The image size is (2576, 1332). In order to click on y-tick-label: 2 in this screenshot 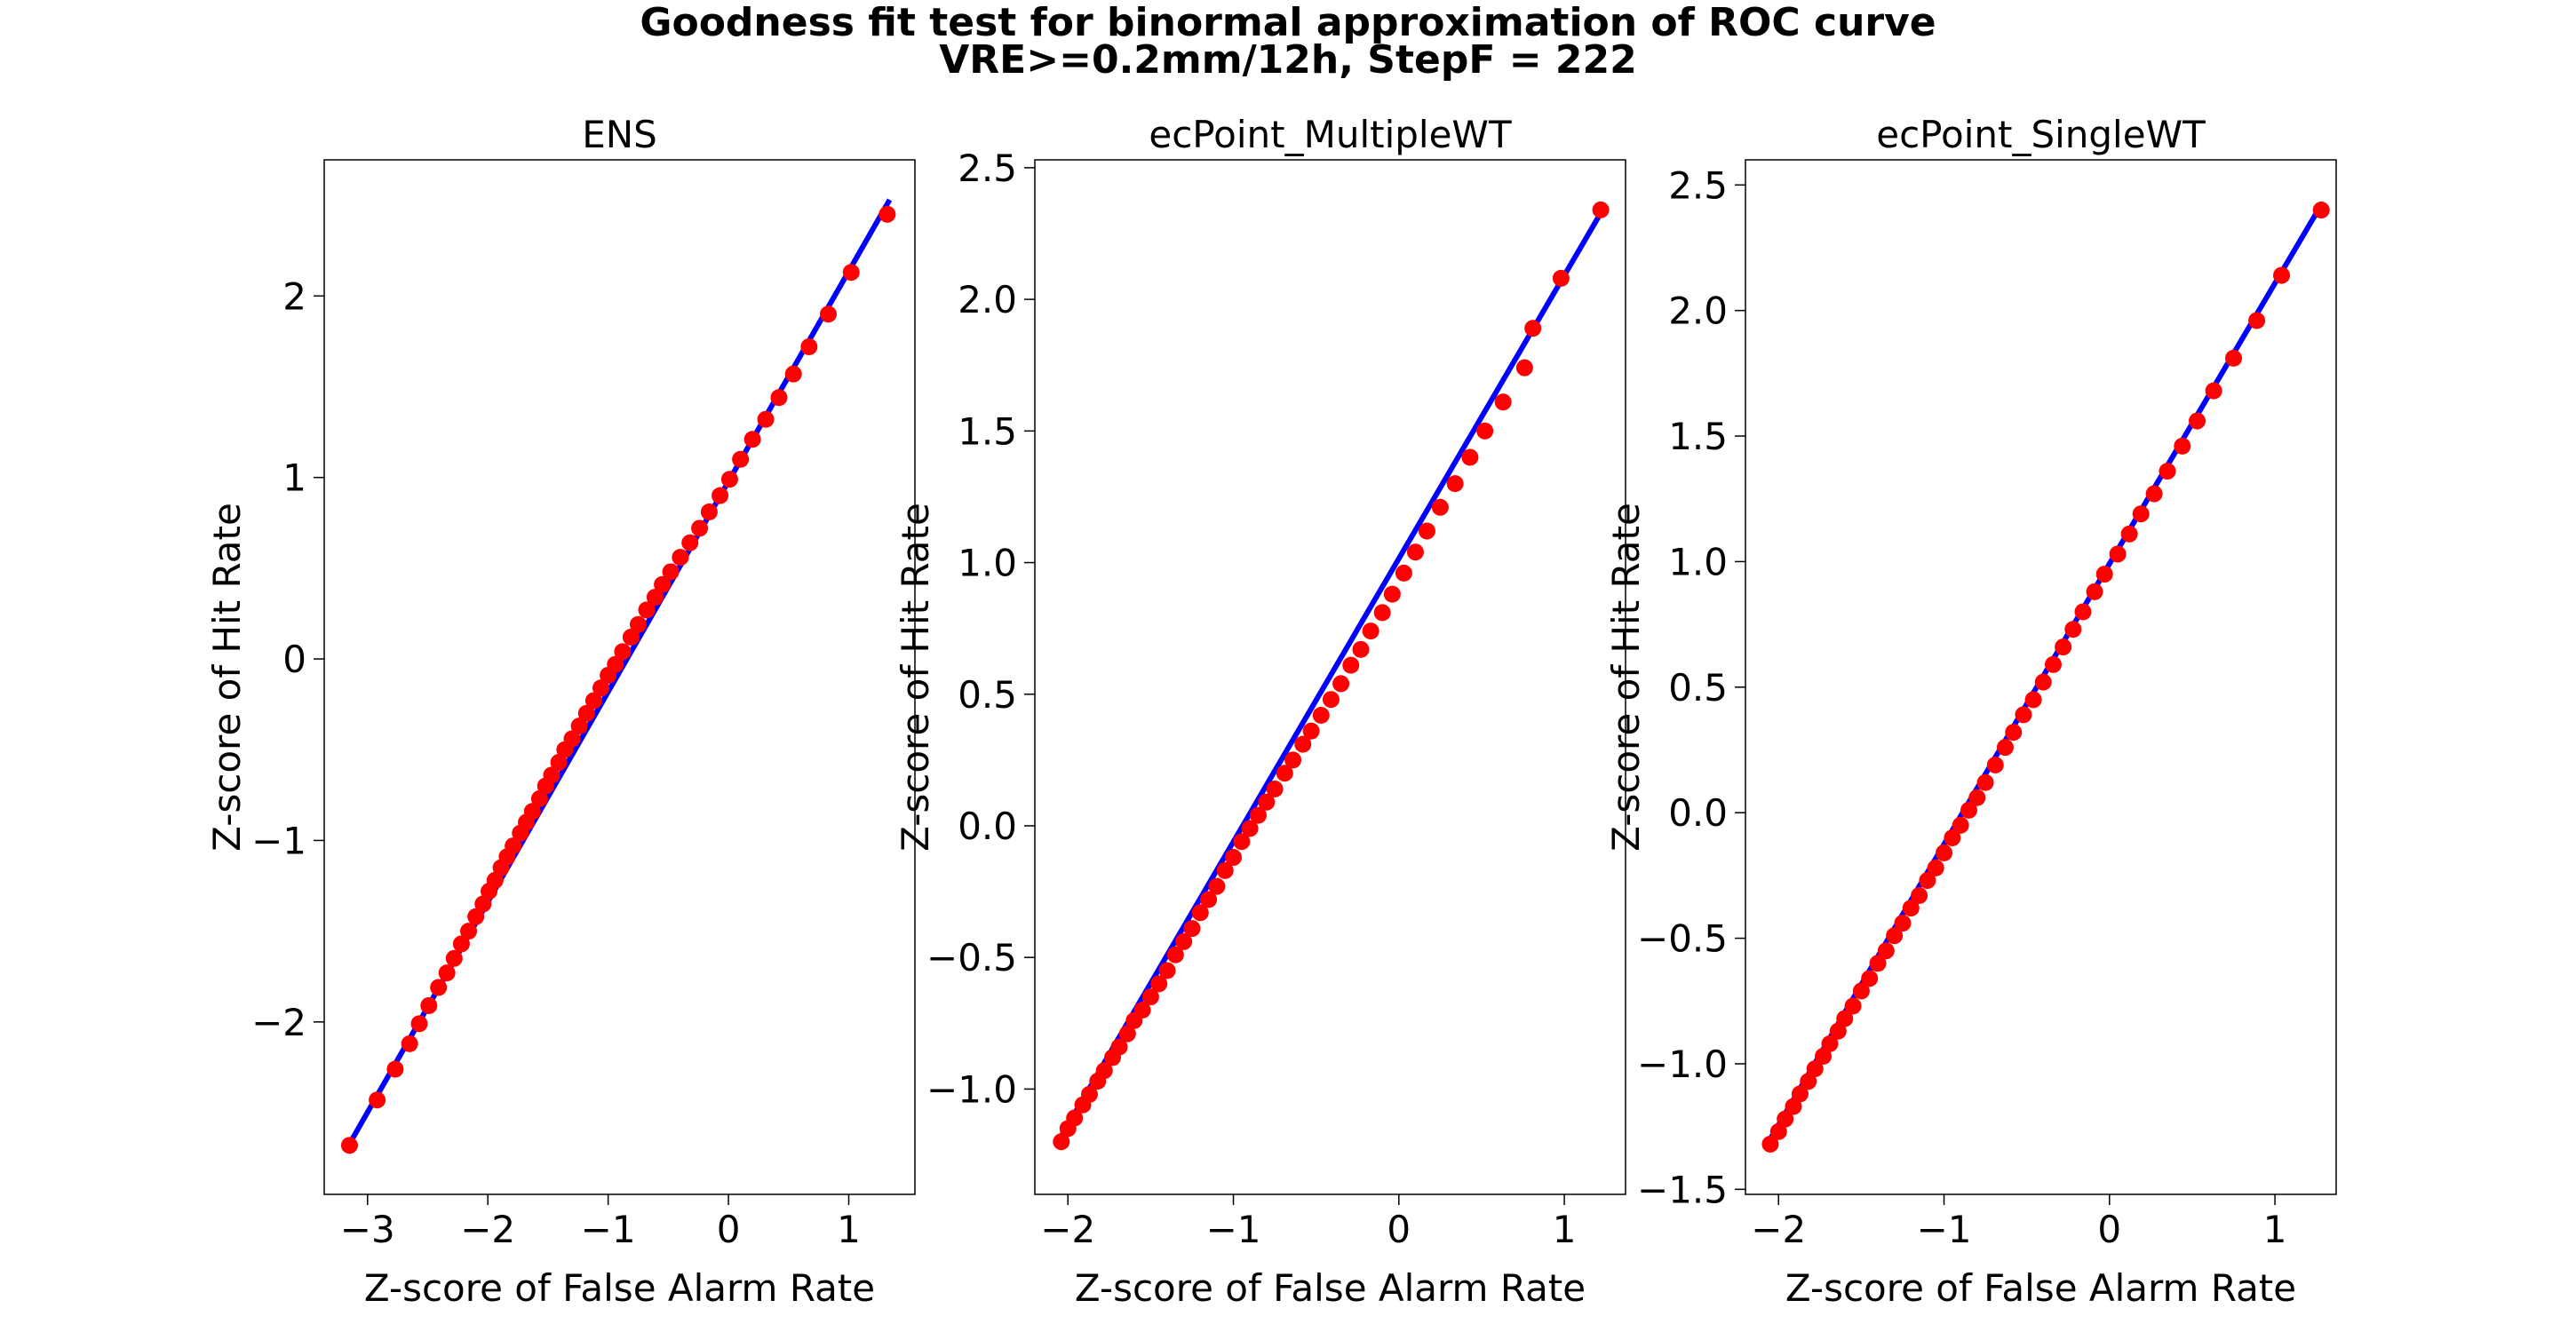, I will do `click(294, 296)`.